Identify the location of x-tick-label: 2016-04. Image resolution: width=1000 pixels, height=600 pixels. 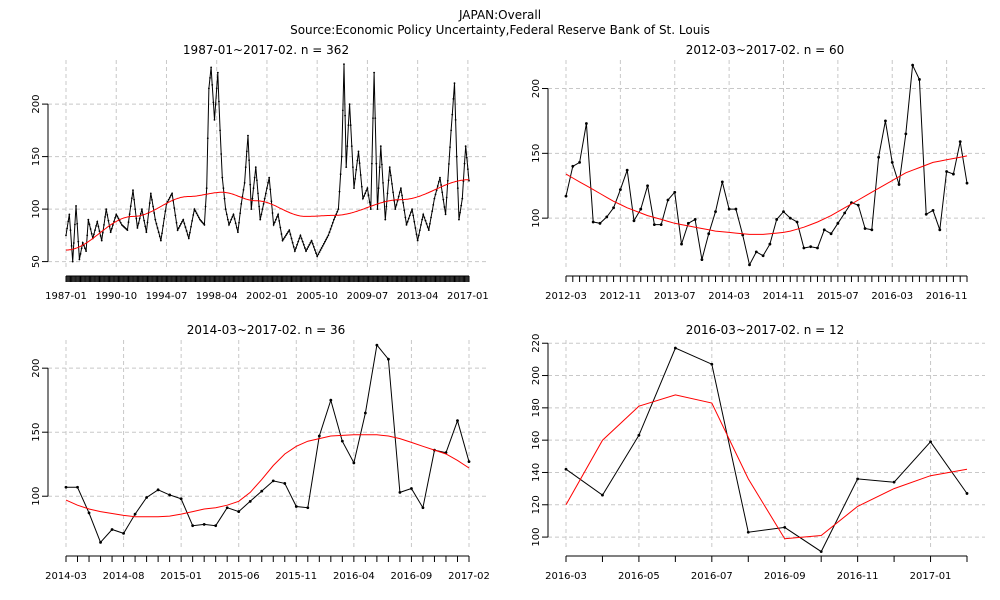
(354, 576).